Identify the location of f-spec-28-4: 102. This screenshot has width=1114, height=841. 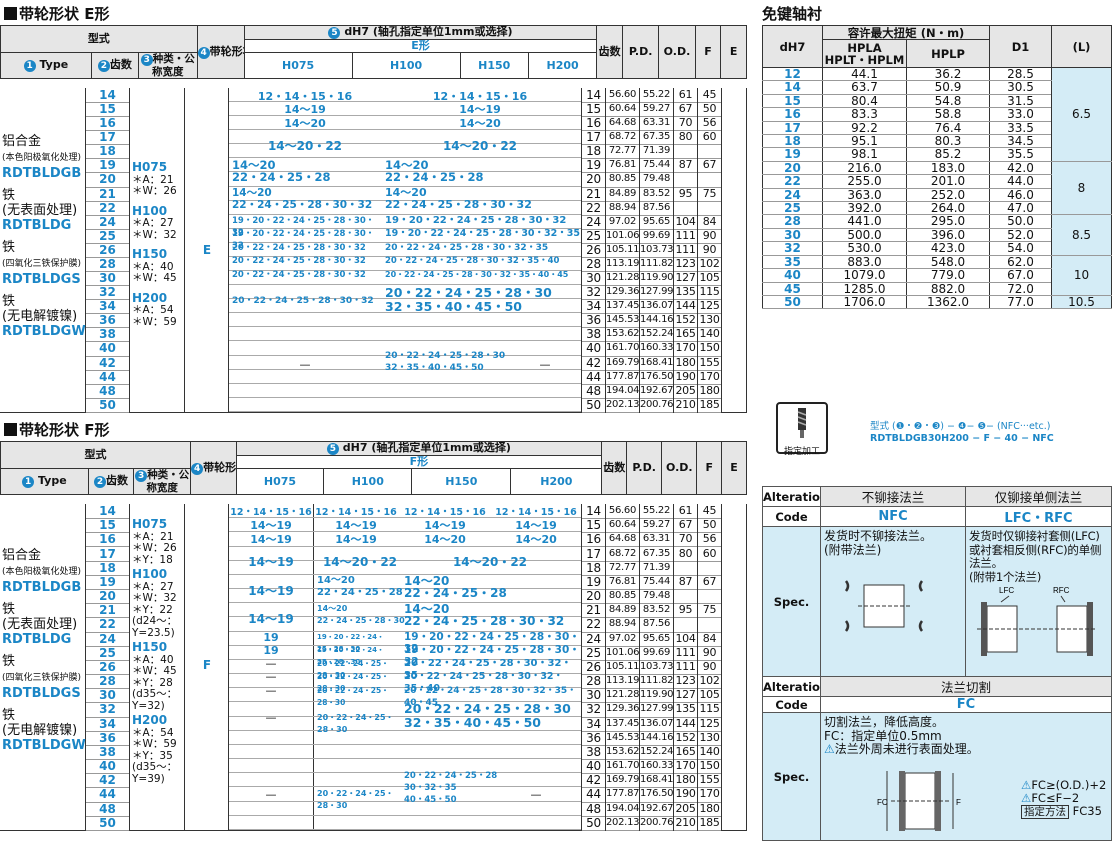
(709, 682).